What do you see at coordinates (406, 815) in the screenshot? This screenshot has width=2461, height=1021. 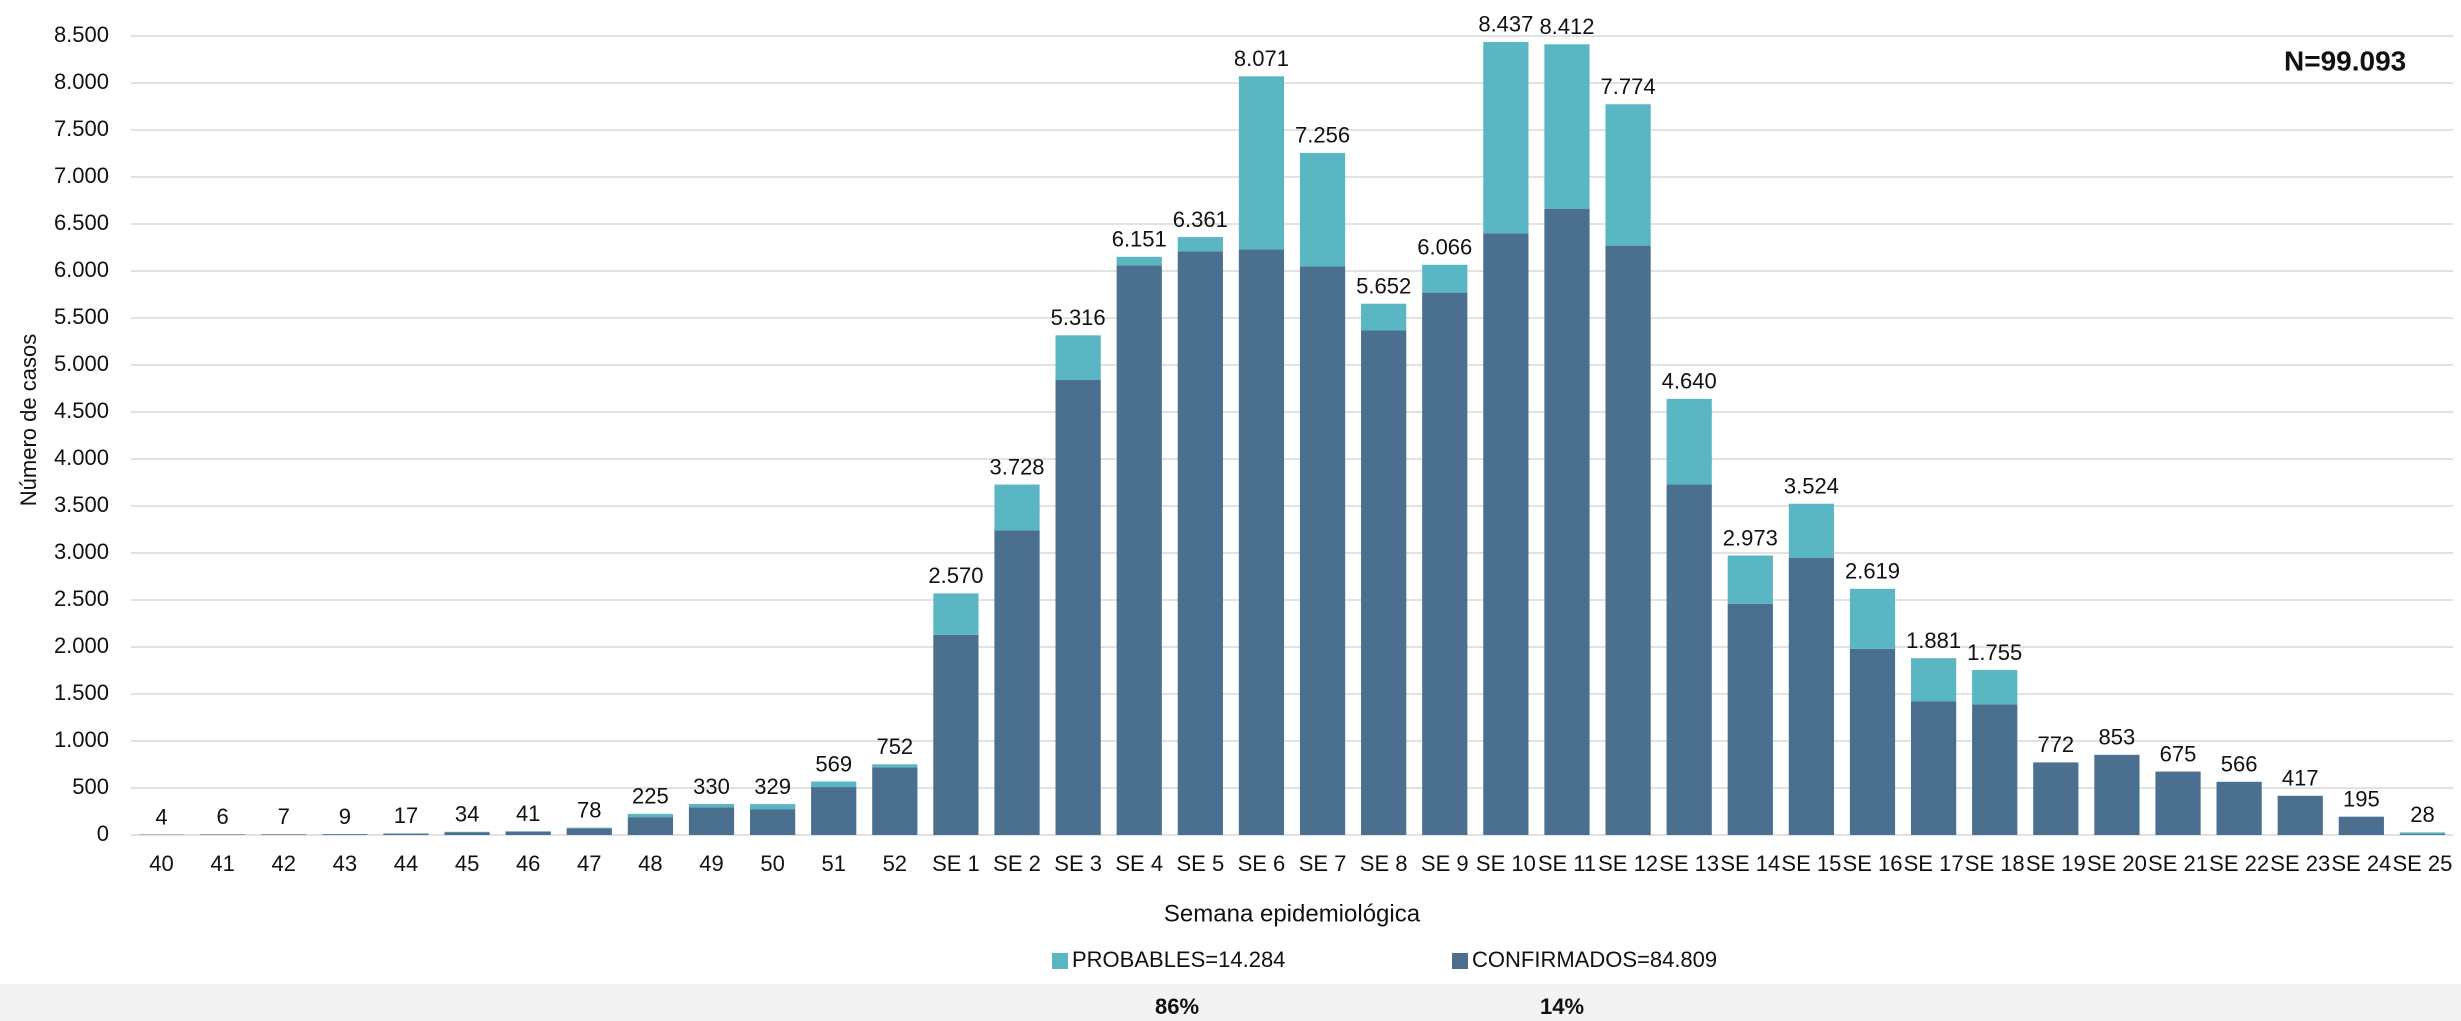 I see `data-label: 17` at bounding box center [406, 815].